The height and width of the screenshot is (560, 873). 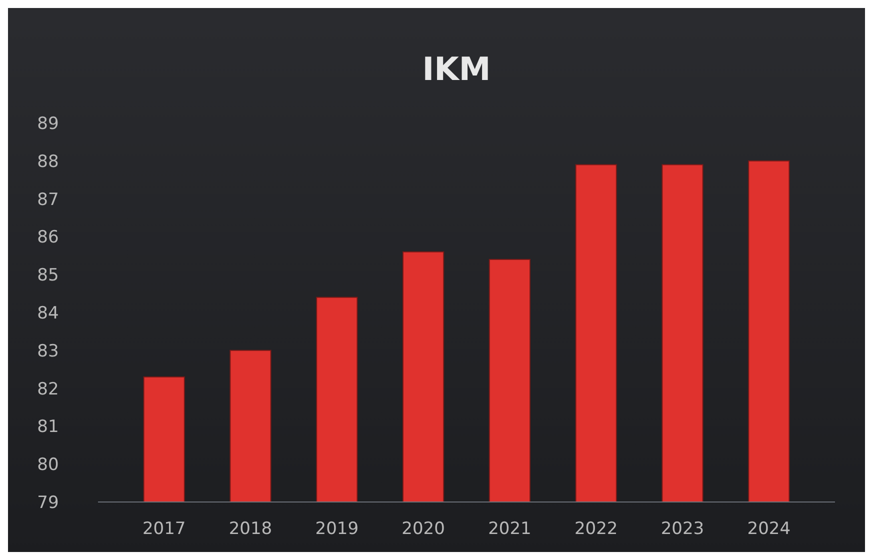 I want to click on x-tick-label: 2018, so click(x=250, y=529).